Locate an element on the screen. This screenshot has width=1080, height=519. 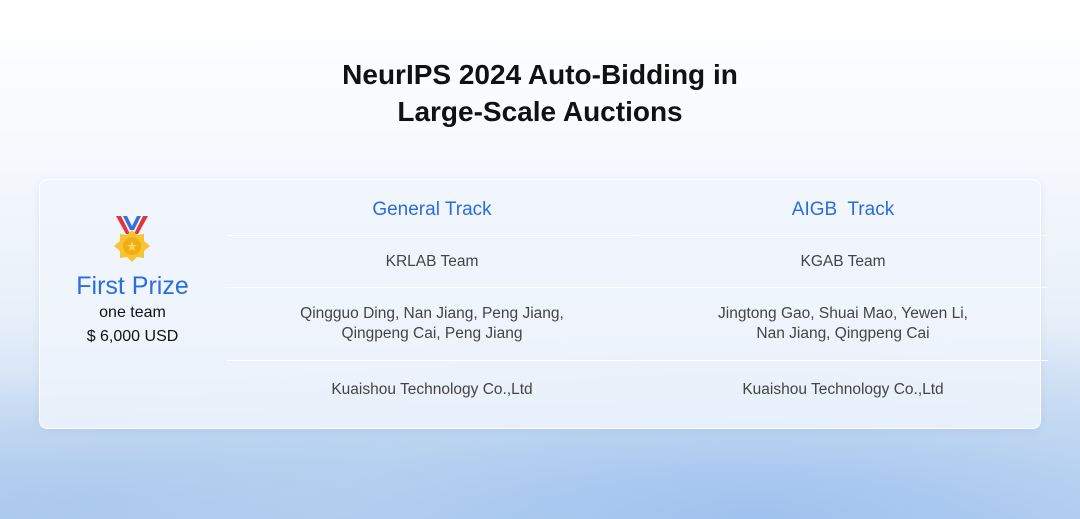
track-header: General Track is located at coordinates (432, 209).